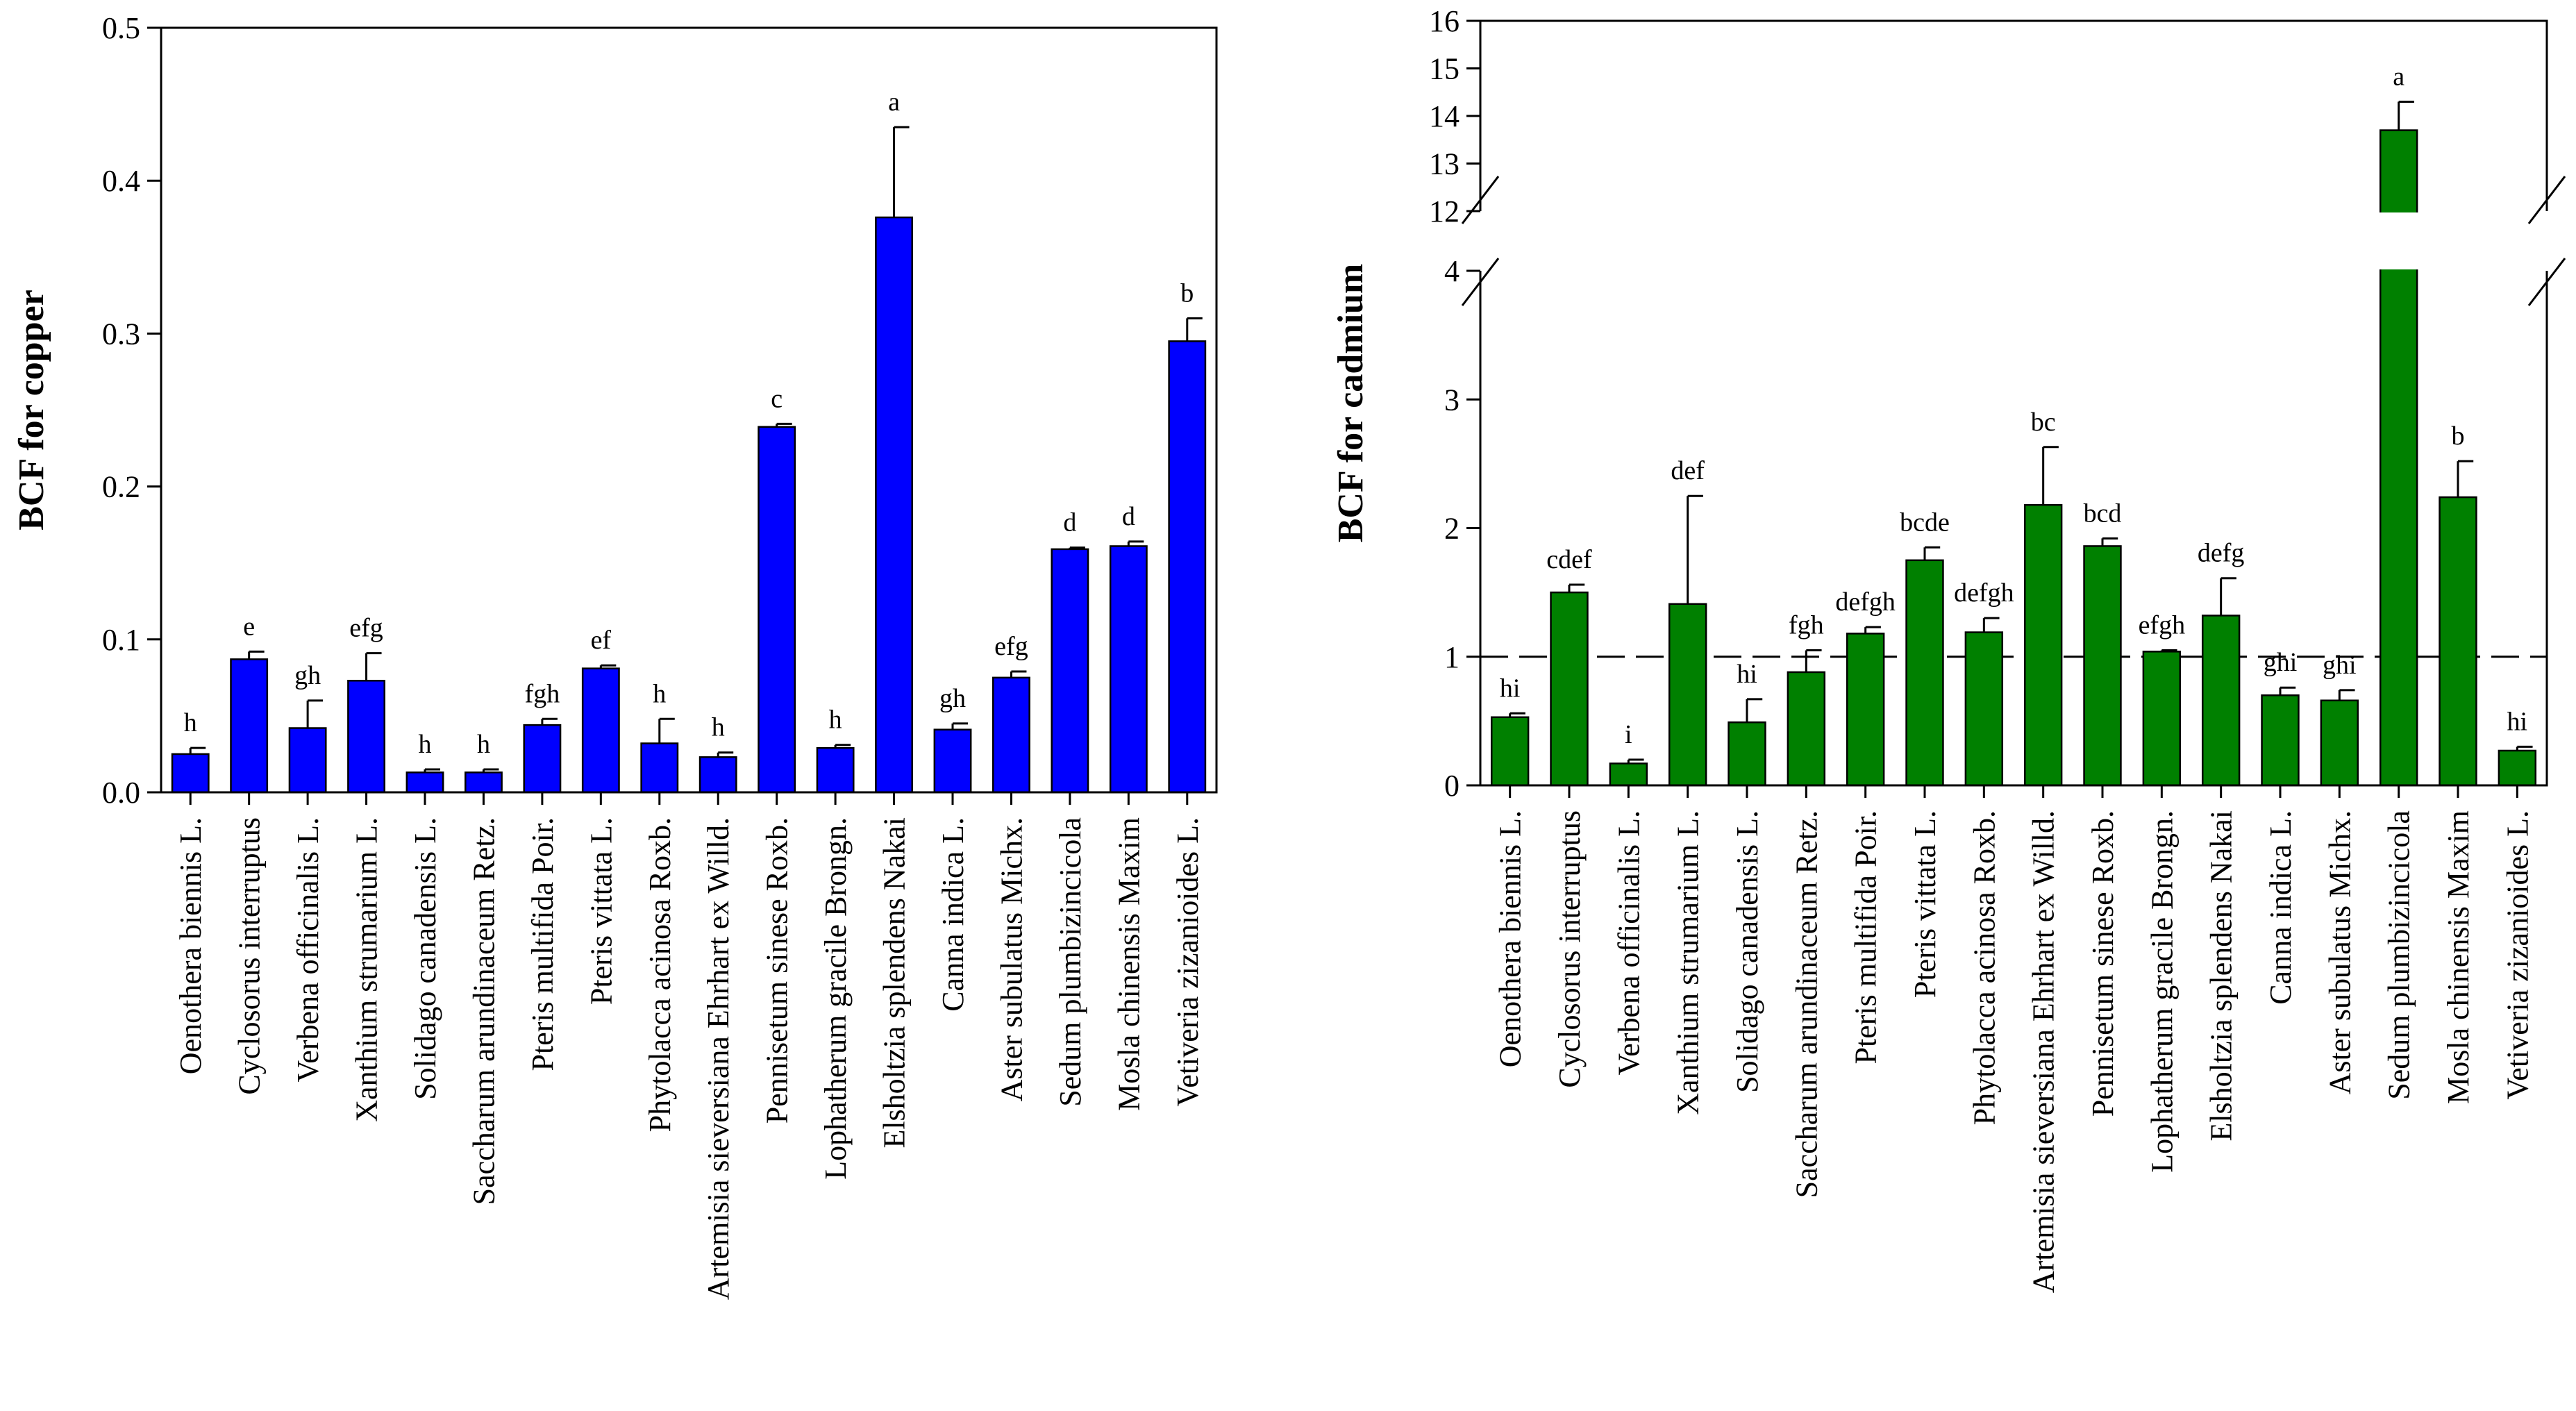 The image size is (2576, 1411). Describe the element at coordinates (2162, 625) in the screenshot. I see `significance-label: efgh` at that location.